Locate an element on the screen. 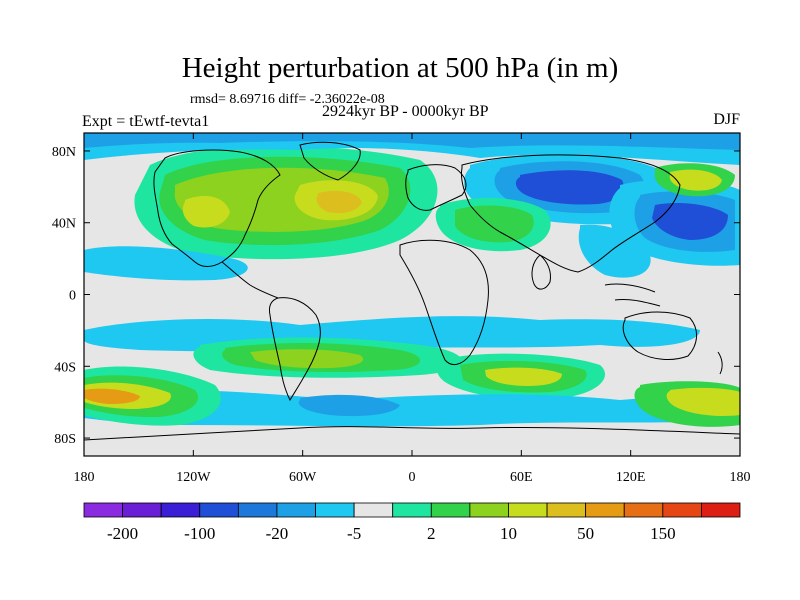  colorbar-label: -100 is located at coordinates (199, 533).